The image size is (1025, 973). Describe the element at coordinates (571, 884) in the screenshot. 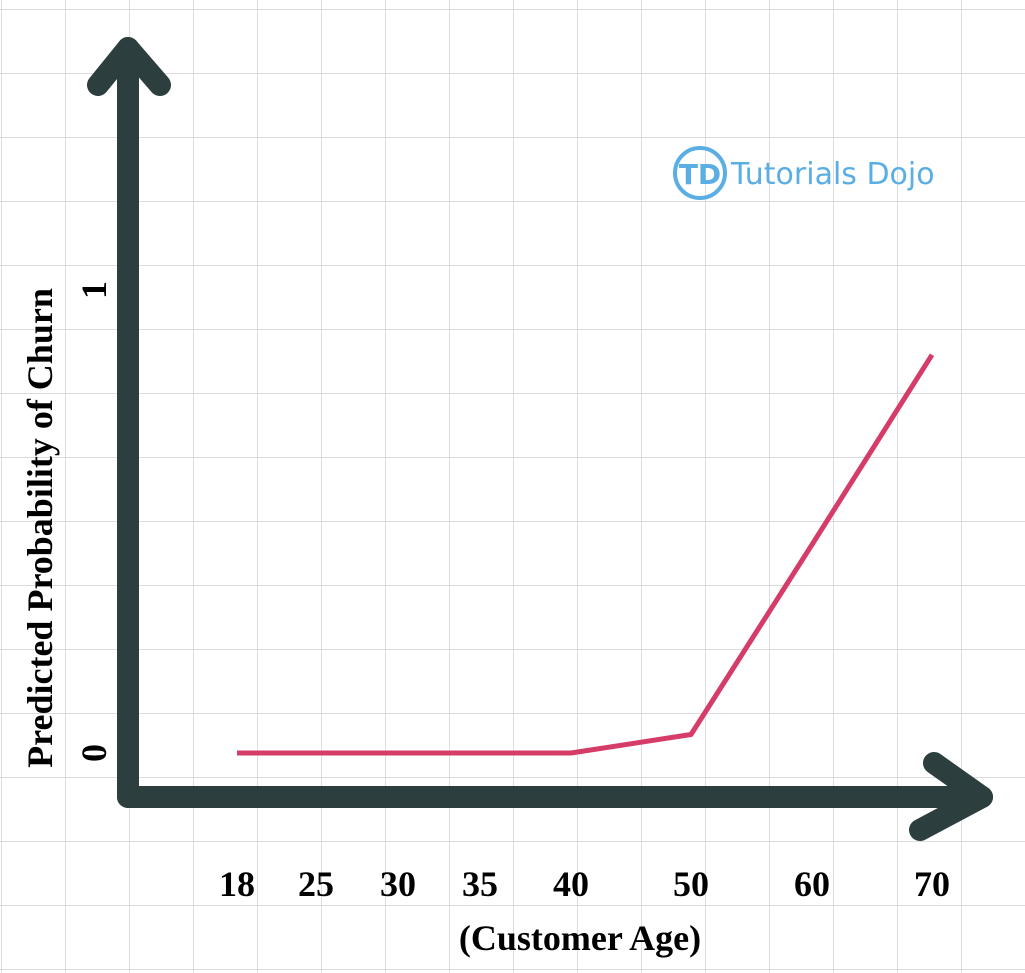

I see `x-tick-label: 40` at that location.